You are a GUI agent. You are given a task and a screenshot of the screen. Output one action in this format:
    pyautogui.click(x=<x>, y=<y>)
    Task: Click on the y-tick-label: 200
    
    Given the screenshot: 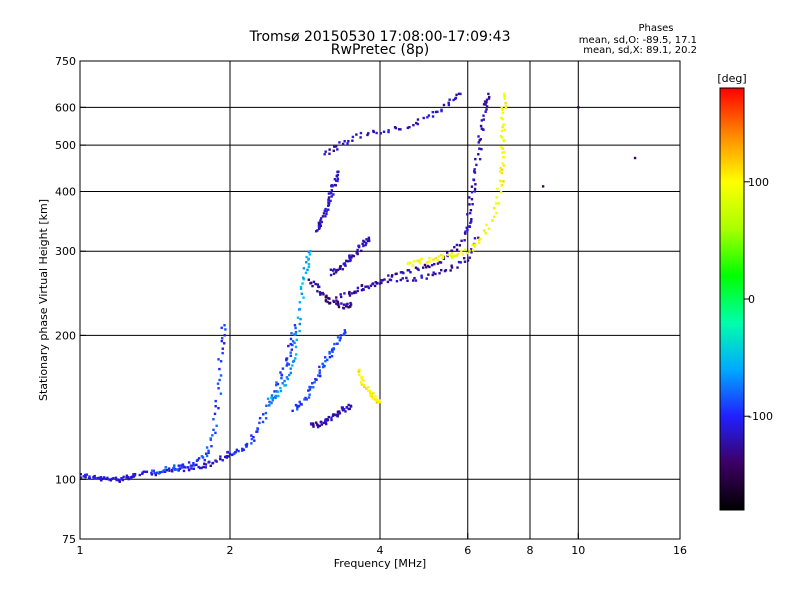 What is the action you would take?
    pyautogui.click(x=65, y=335)
    